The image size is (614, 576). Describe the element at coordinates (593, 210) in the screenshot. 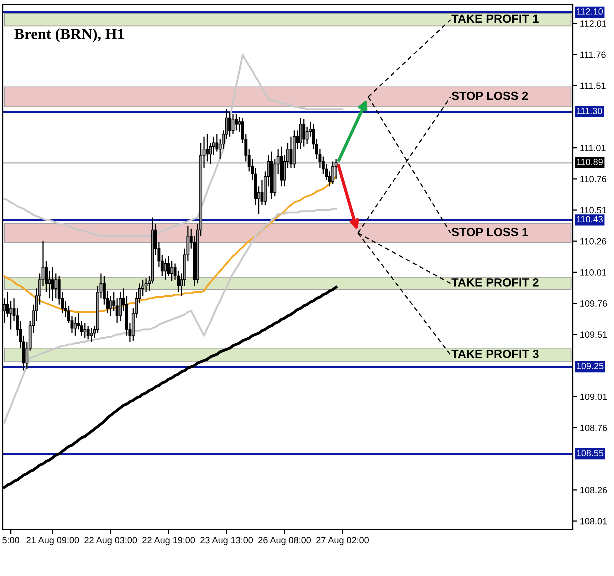

I see `y-tick-label: 110.51` at that location.